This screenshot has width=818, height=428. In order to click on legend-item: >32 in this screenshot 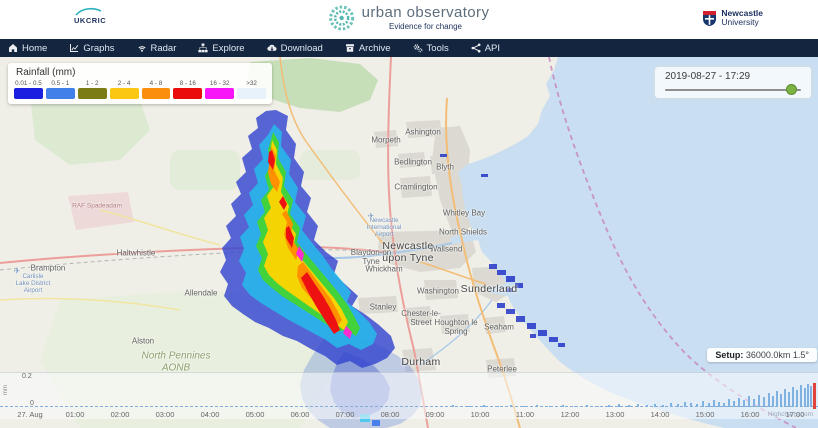, I will do `click(251, 89)`.